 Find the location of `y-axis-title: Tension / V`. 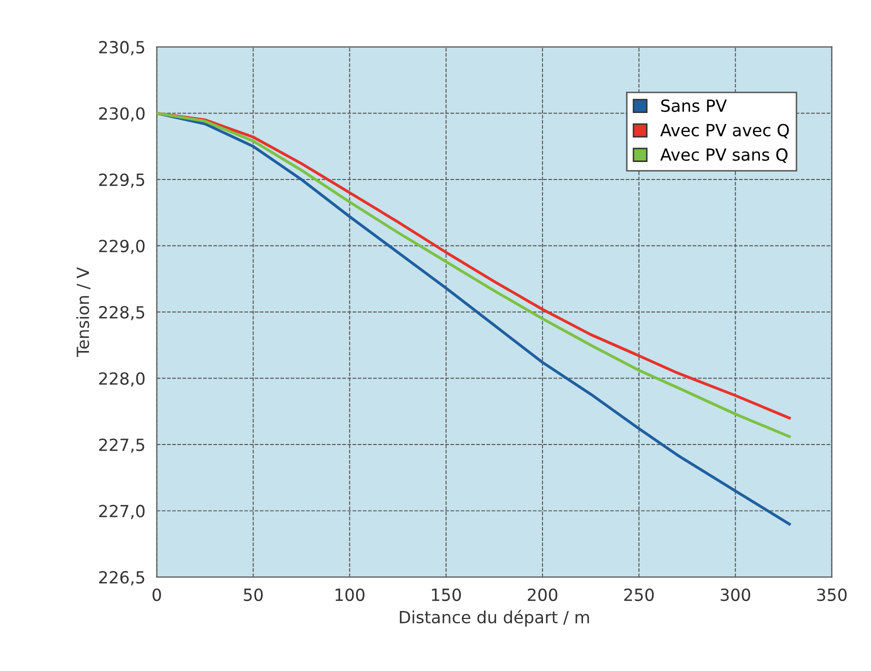

y-axis-title: Tension / V is located at coordinates (83, 312).